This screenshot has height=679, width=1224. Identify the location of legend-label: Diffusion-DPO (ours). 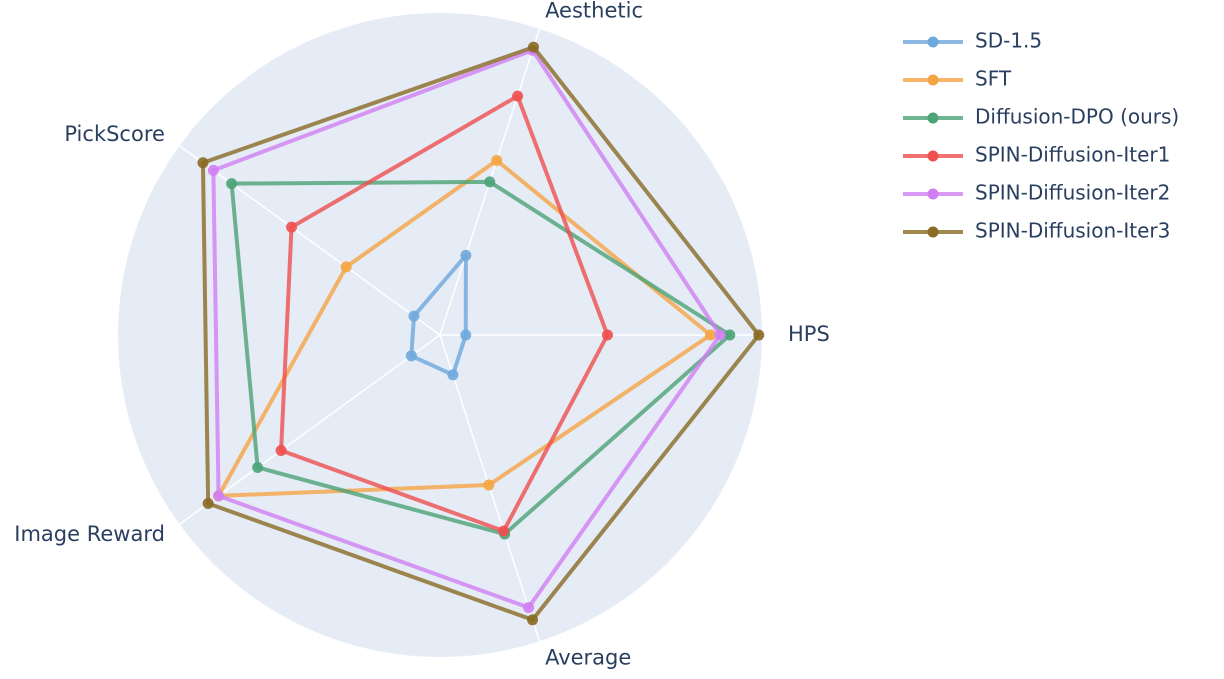
(1077, 117).